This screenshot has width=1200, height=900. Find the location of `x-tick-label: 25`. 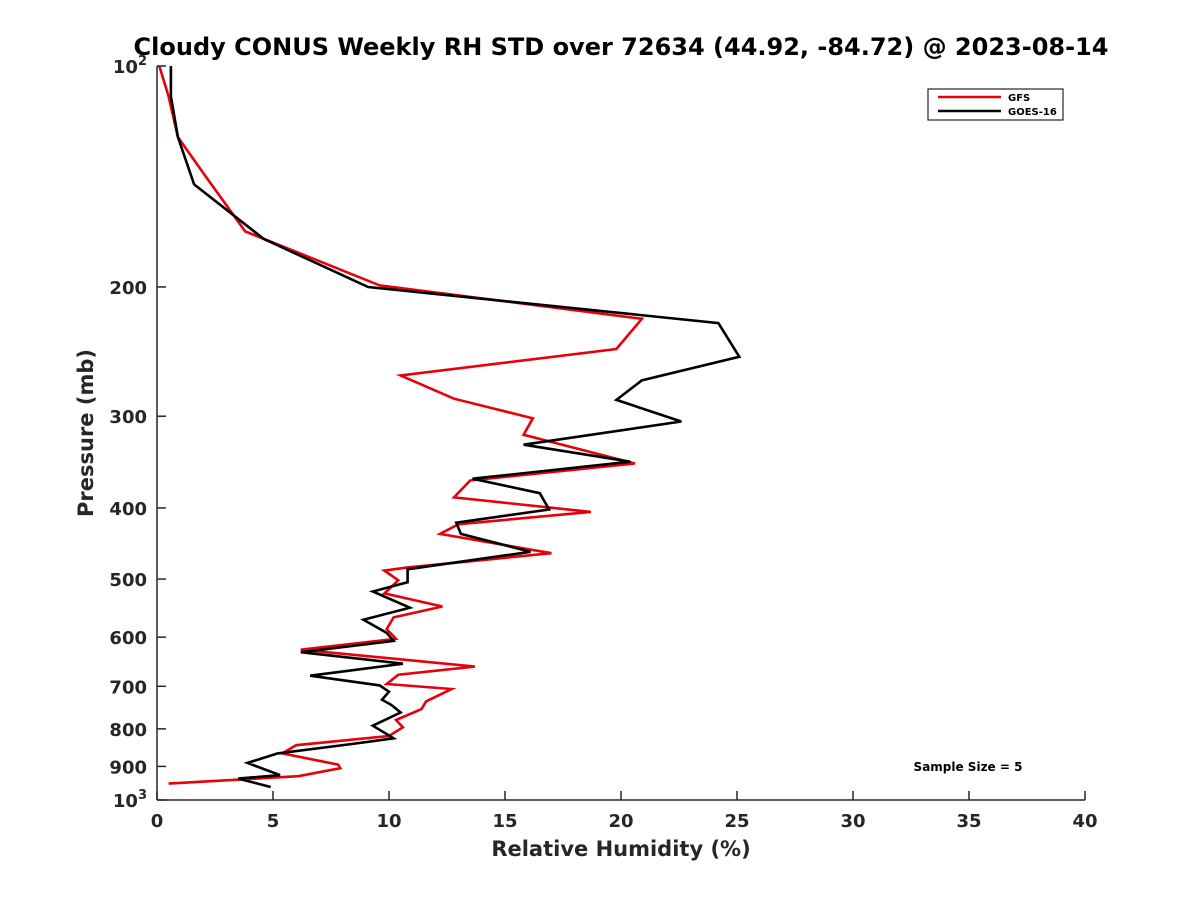

x-tick-label: 25 is located at coordinates (736, 821).